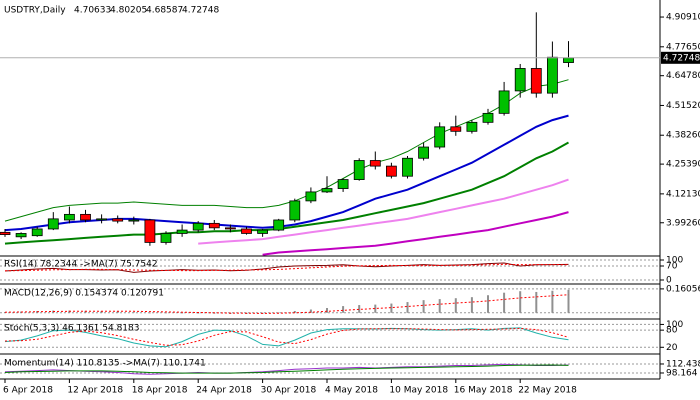  I want to click on x-tick-label: 10 May 2018, so click(418, 391).